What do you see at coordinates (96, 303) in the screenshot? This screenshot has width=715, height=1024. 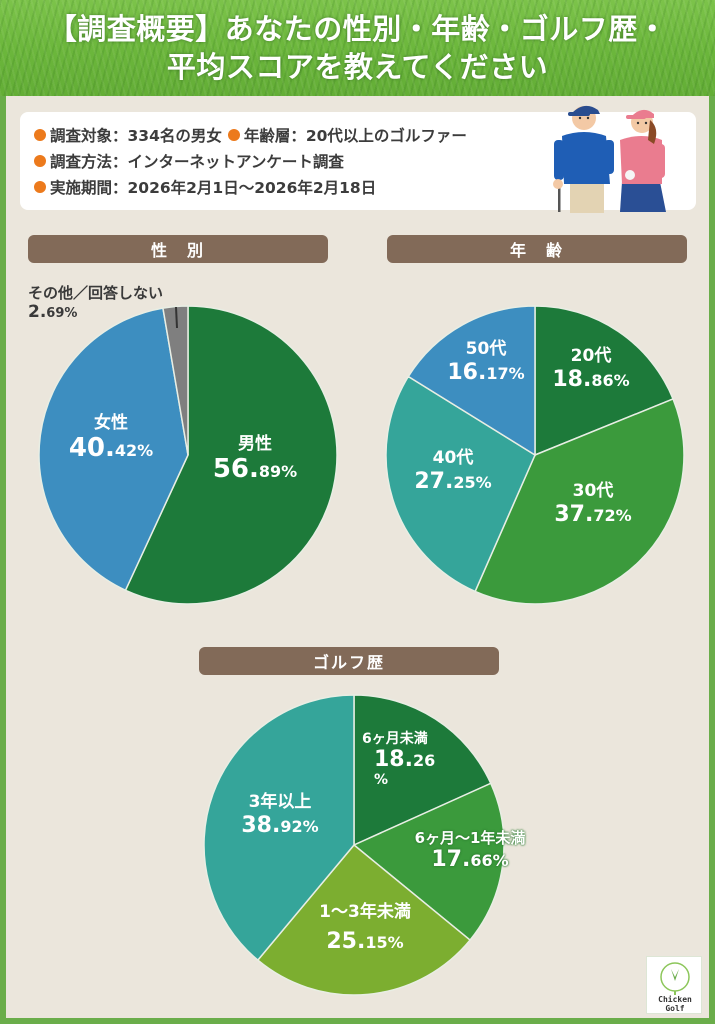 I see `slice-label-other: その他／回答しない 2.69%` at bounding box center [96, 303].